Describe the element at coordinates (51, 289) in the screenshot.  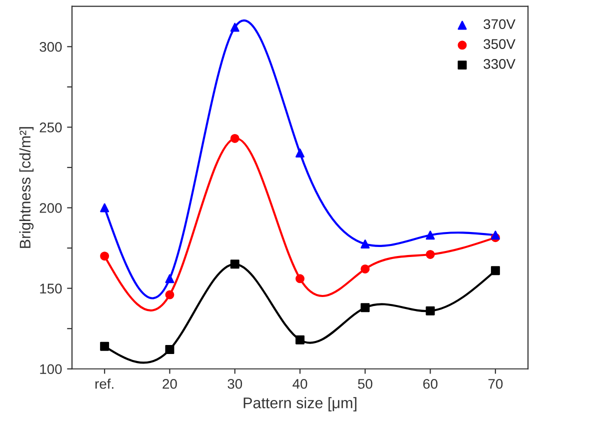
I see `y-tick-label: 150` at that location.